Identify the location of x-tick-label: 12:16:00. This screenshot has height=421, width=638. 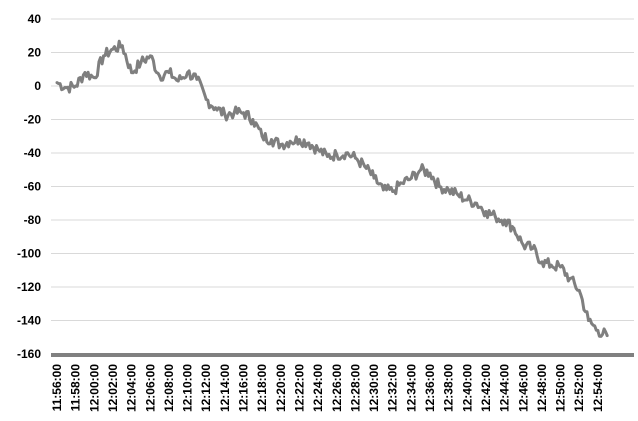
(244, 388).